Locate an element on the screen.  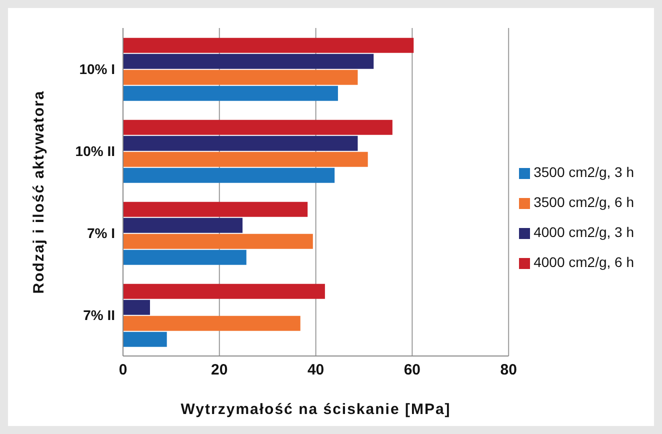
legend-label: 4000 cm2/g, 3 h is located at coordinates (584, 232).